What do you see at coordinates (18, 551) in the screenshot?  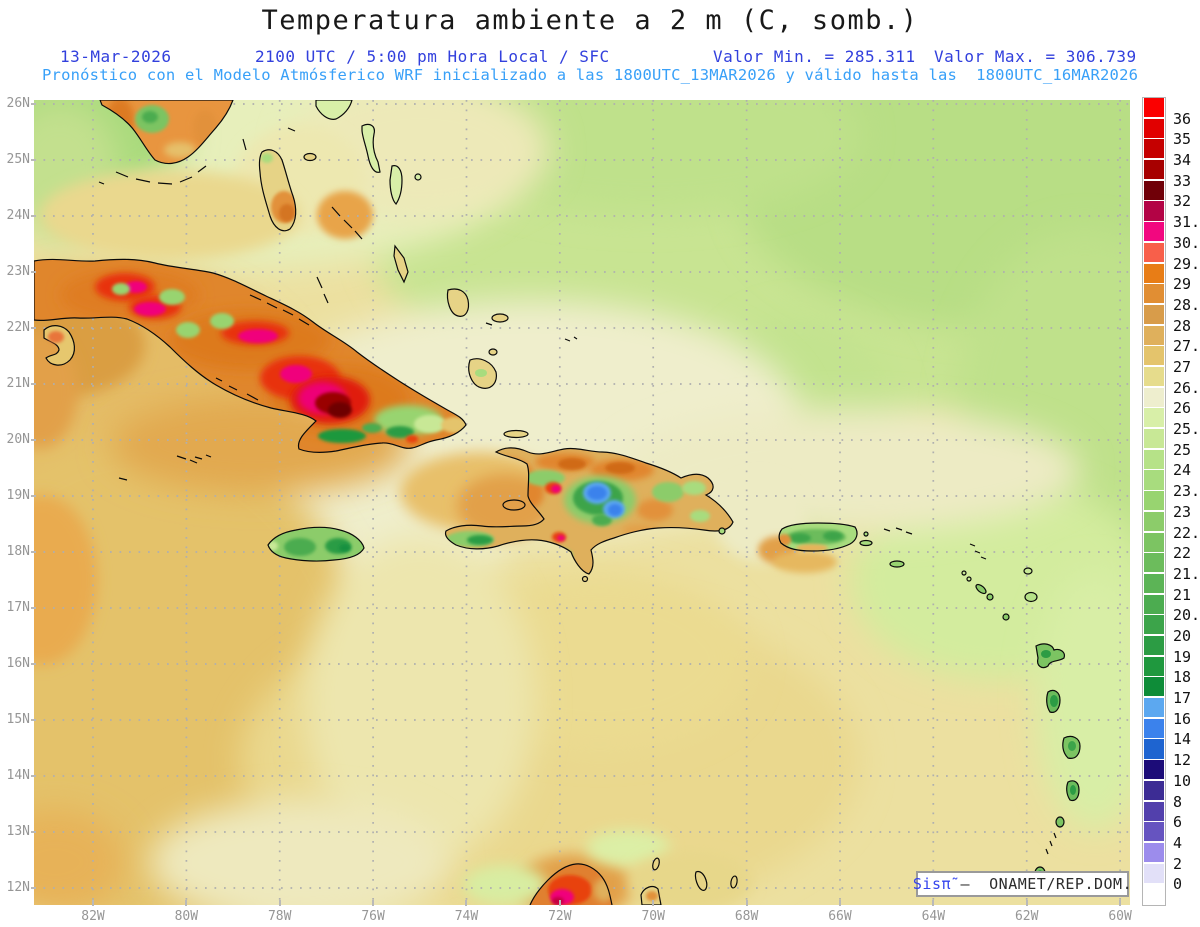 I see `lat-axis-label: 18N` at bounding box center [18, 551].